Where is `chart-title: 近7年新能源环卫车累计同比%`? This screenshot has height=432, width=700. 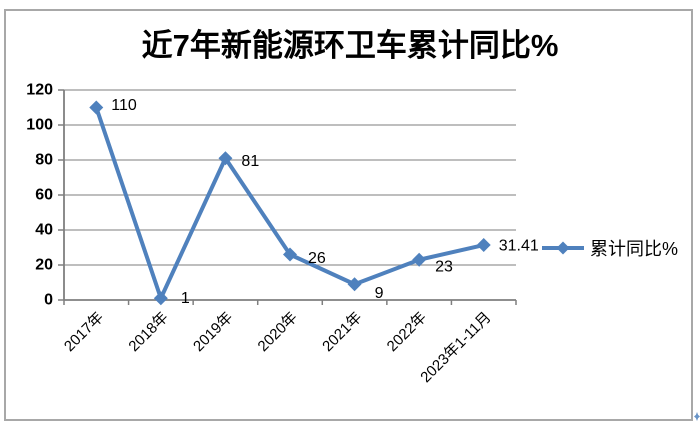 chart-title: 近7年新能源环卫车累计同比% is located at coordinates (350, 45).